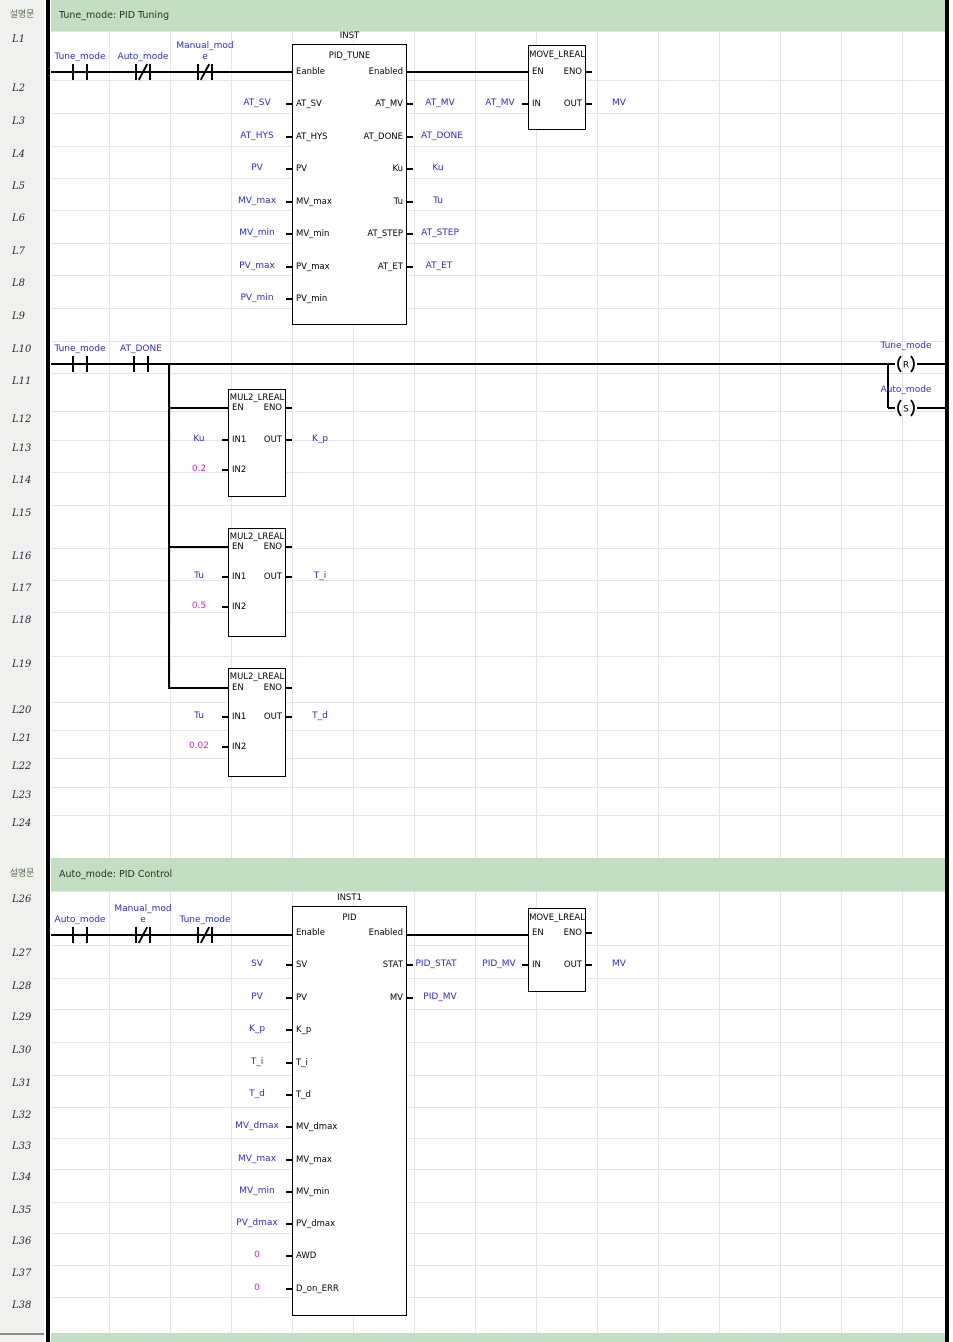 The height and width of the screenshot is (1342, 953). What do you see at coordinates (143, 914) in the screenshot?
I see `contact-label: Manual_mod e` at bounding box center [143, 914].